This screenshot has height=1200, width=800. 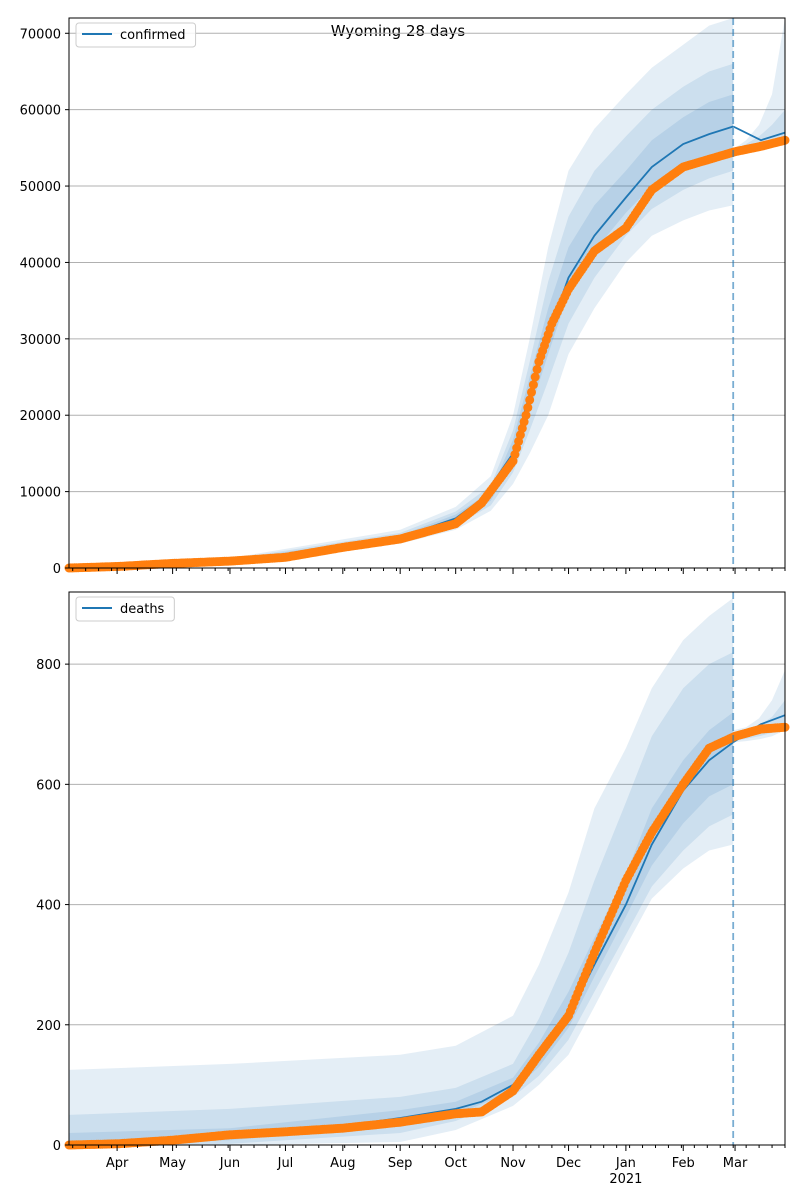 I want to click on confirmed-legend: confirmed, so click(x=136, y=35).